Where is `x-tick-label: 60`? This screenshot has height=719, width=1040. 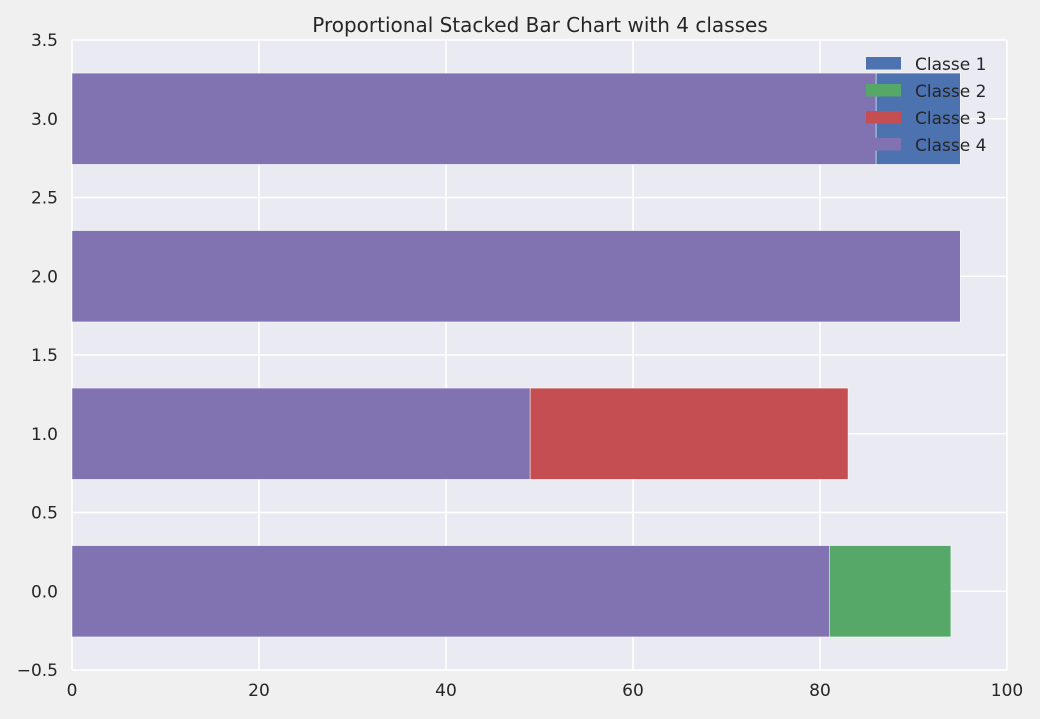 x-tick-label: 60 is located at coordinates (633, 691).